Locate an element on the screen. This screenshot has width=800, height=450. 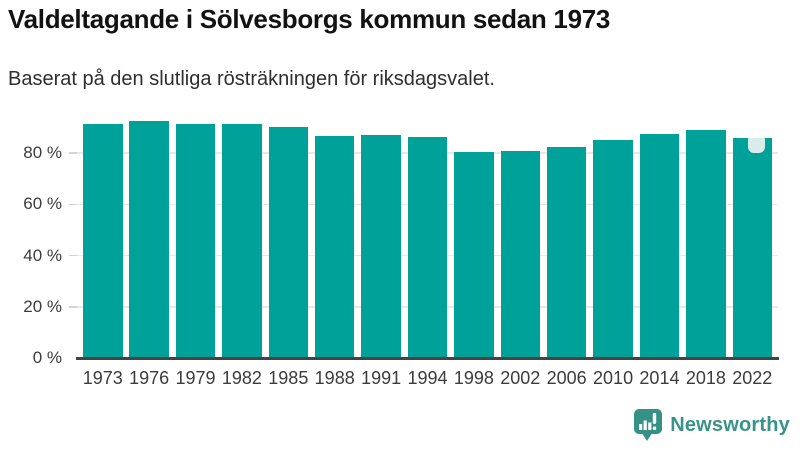
y-axis-label: 60 % is located at coordinates (42, 204).